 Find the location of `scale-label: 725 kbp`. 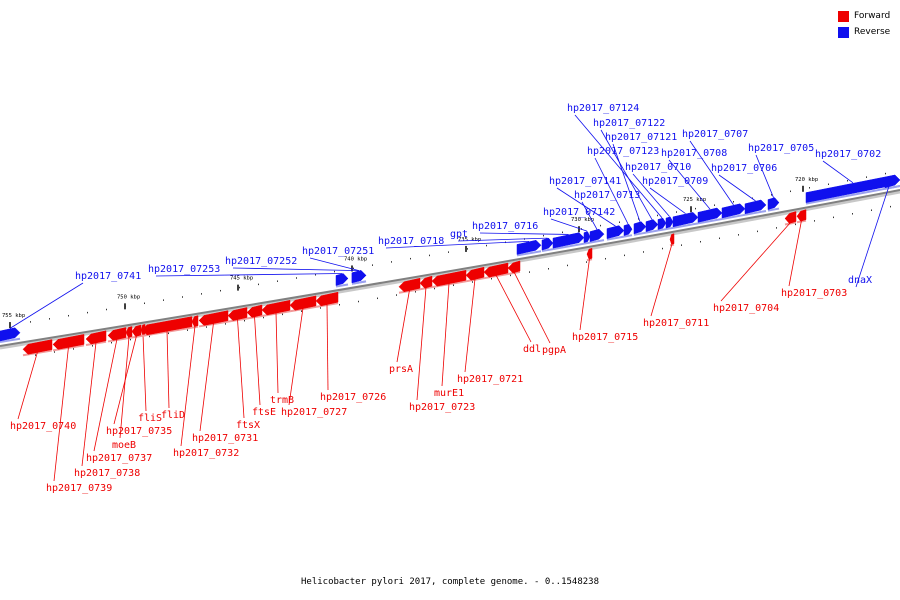

scale-label: 725 kbp is located at coordinates (694, 200).